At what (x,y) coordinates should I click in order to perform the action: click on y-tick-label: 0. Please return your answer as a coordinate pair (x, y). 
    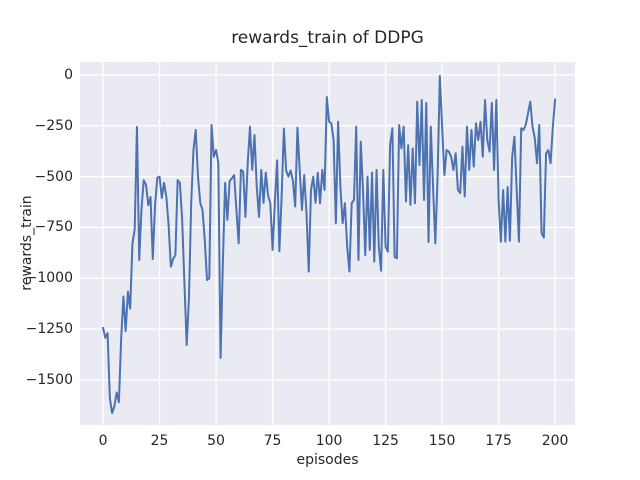
    Looking at the image, I should click on (68, 75).